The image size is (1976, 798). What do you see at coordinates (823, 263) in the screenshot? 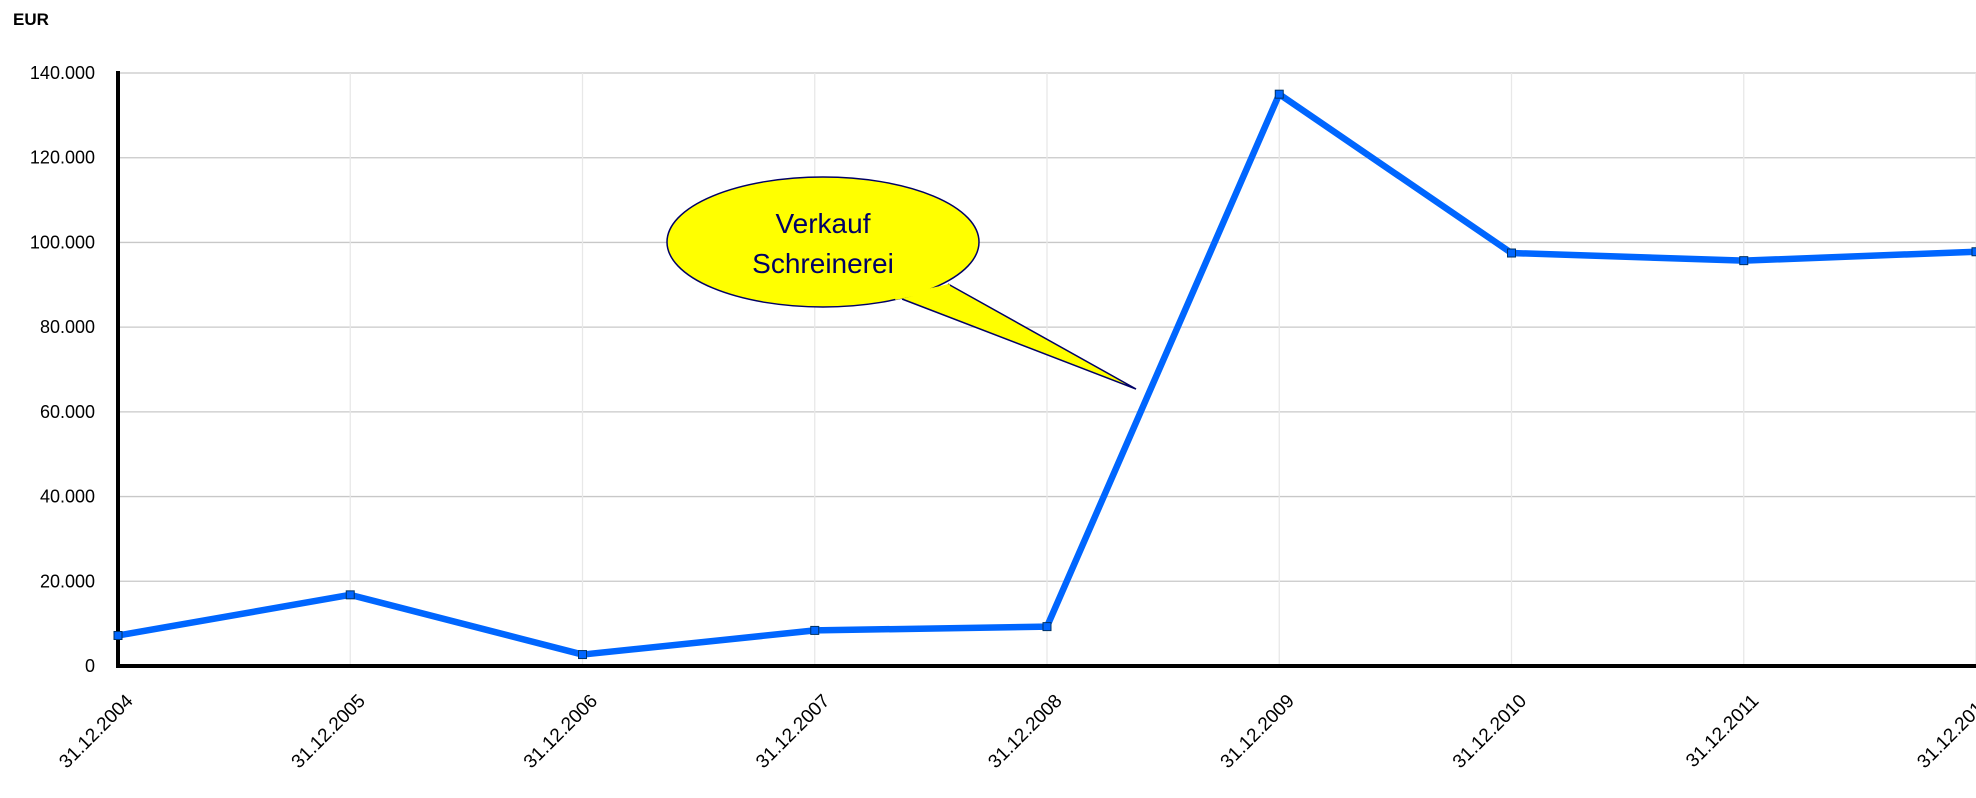
I see `callout-text: Schreinerei` at bounding box center [823, 263].